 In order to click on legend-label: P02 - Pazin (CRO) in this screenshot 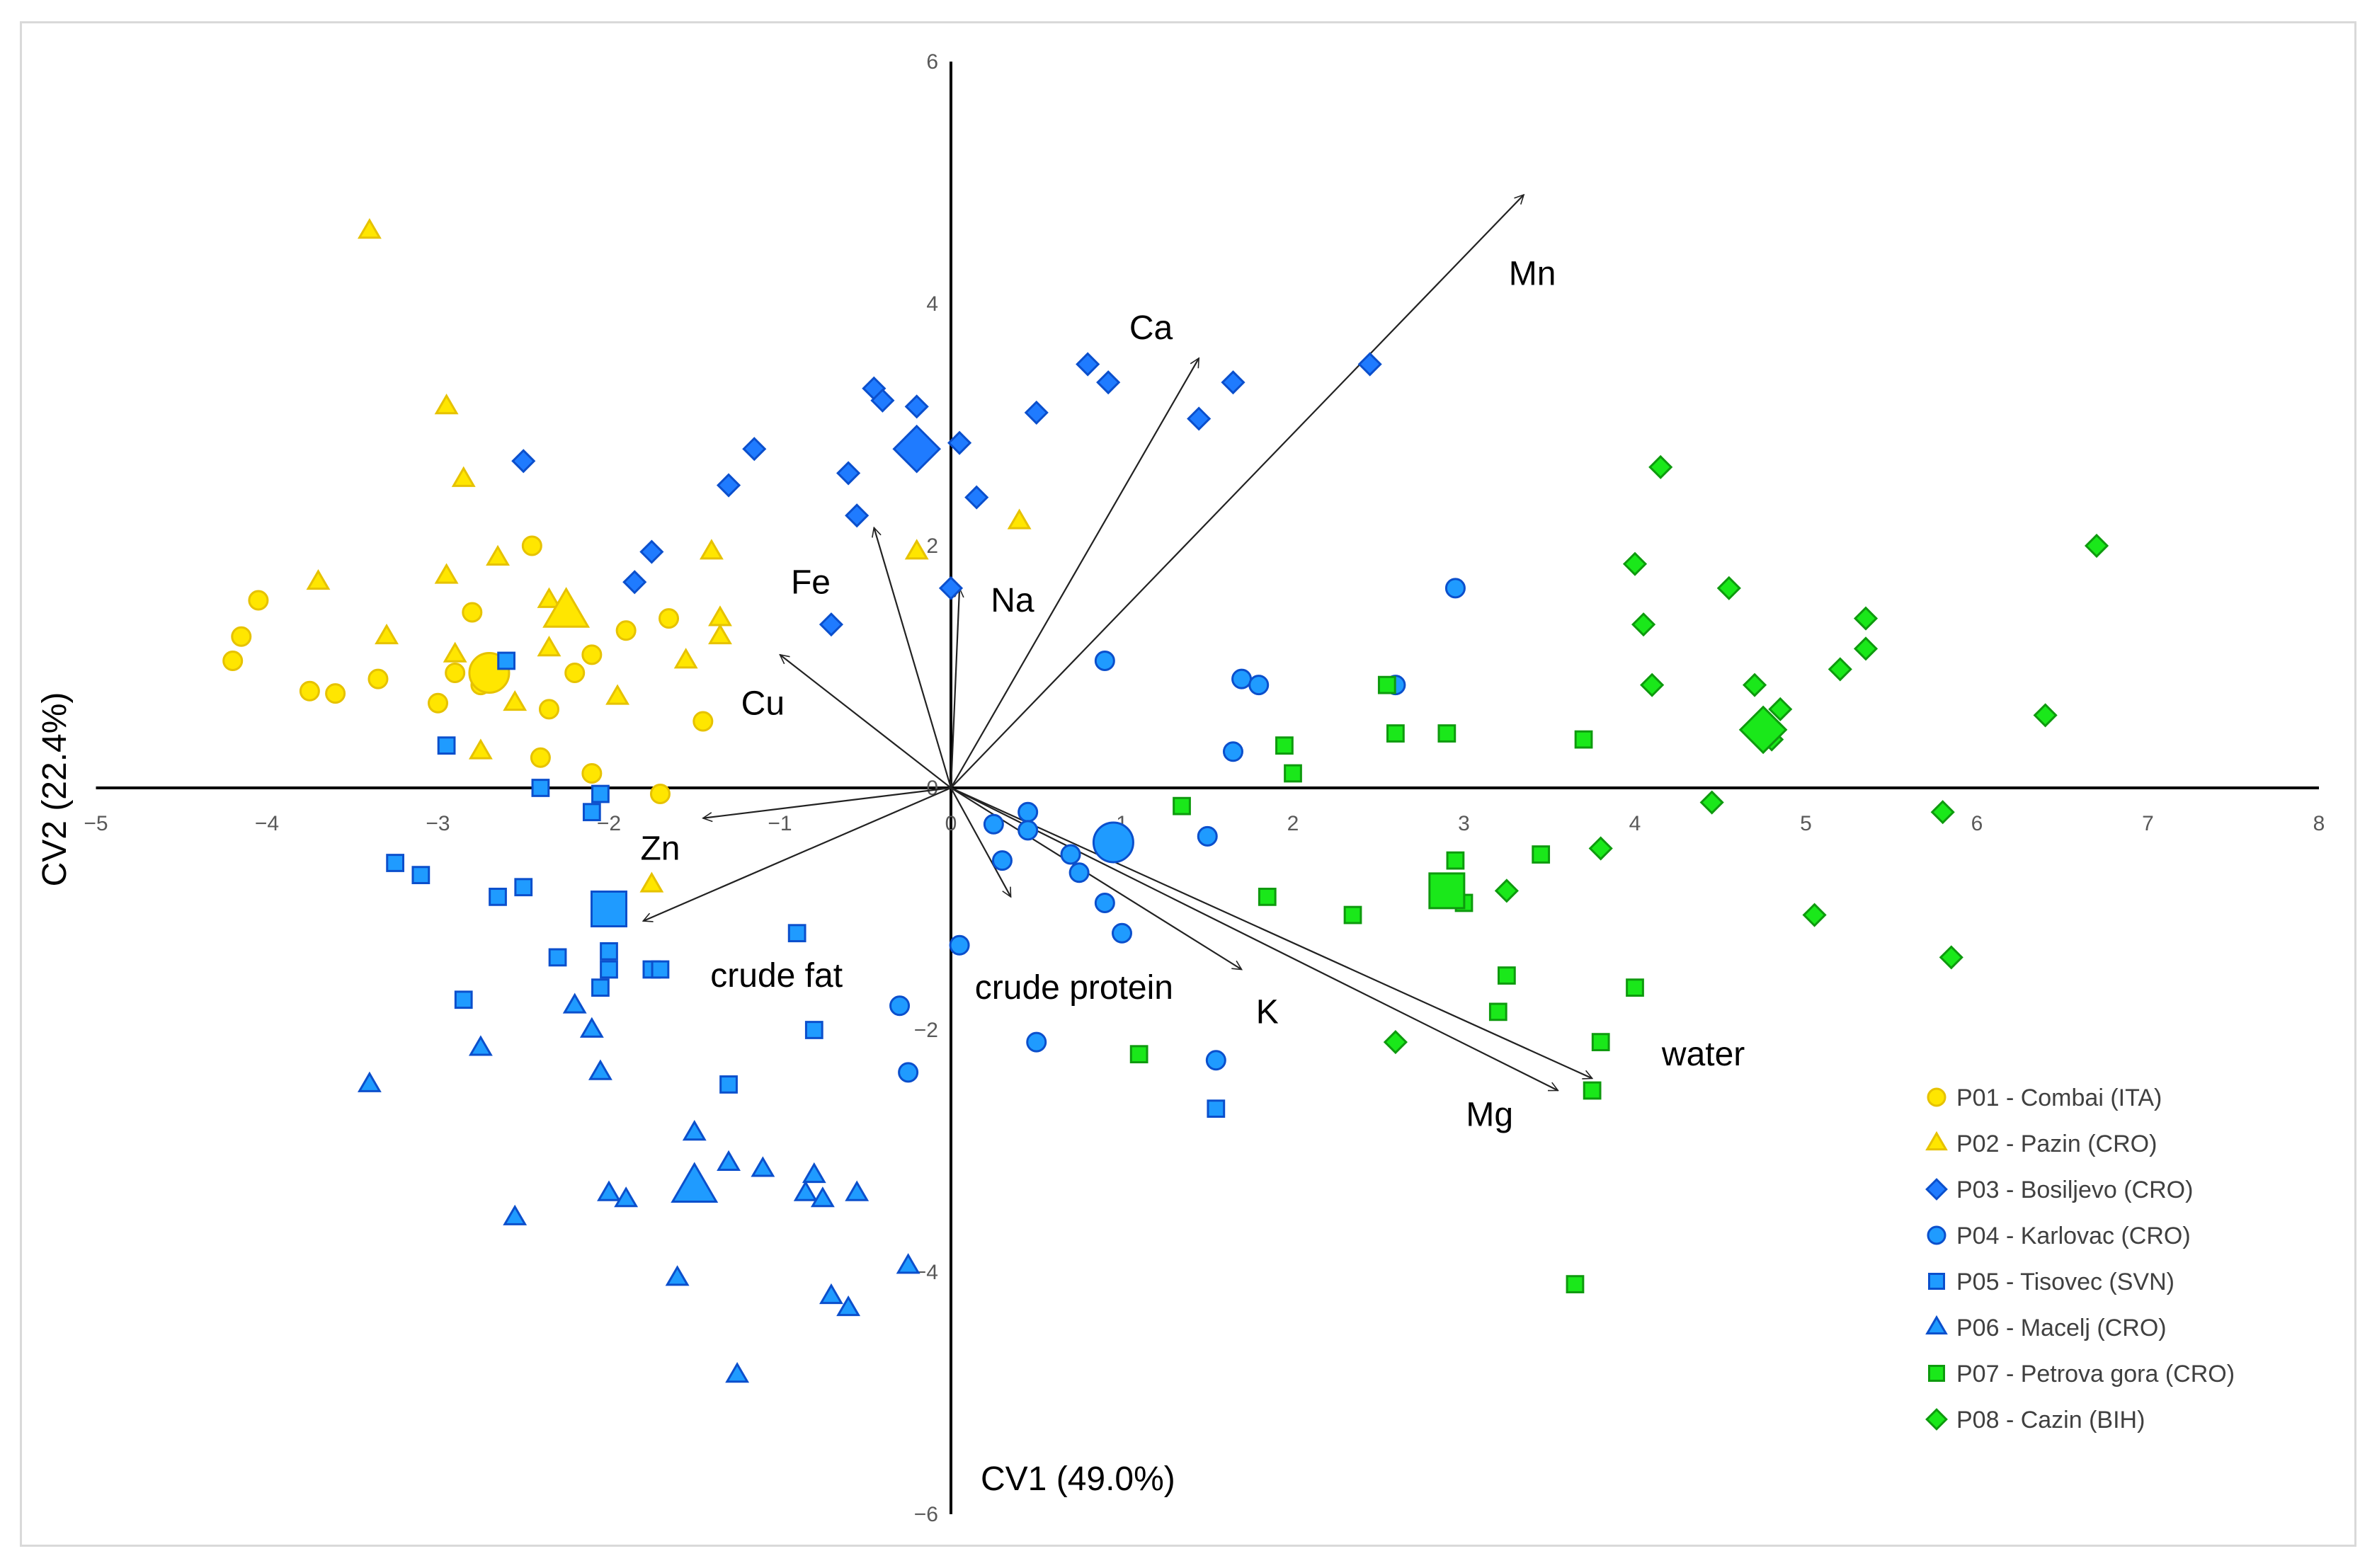, I will do `click(2056, 1144)`.